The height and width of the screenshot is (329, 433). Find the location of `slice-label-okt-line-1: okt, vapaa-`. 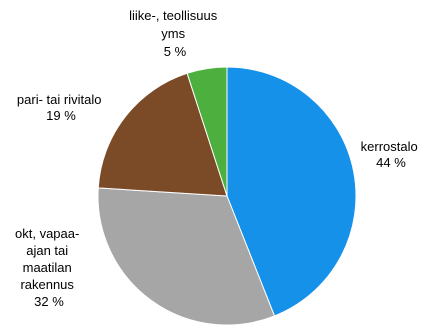

slice-label-okt-line-1: okt, vapaa- is located at coordinates (47, 233).